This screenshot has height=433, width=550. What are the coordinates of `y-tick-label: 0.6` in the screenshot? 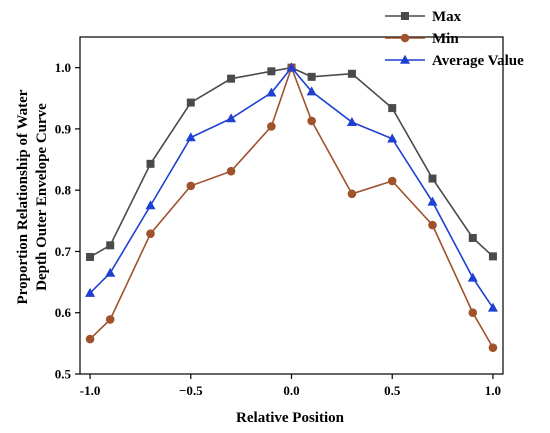 It's located at (63, 312).